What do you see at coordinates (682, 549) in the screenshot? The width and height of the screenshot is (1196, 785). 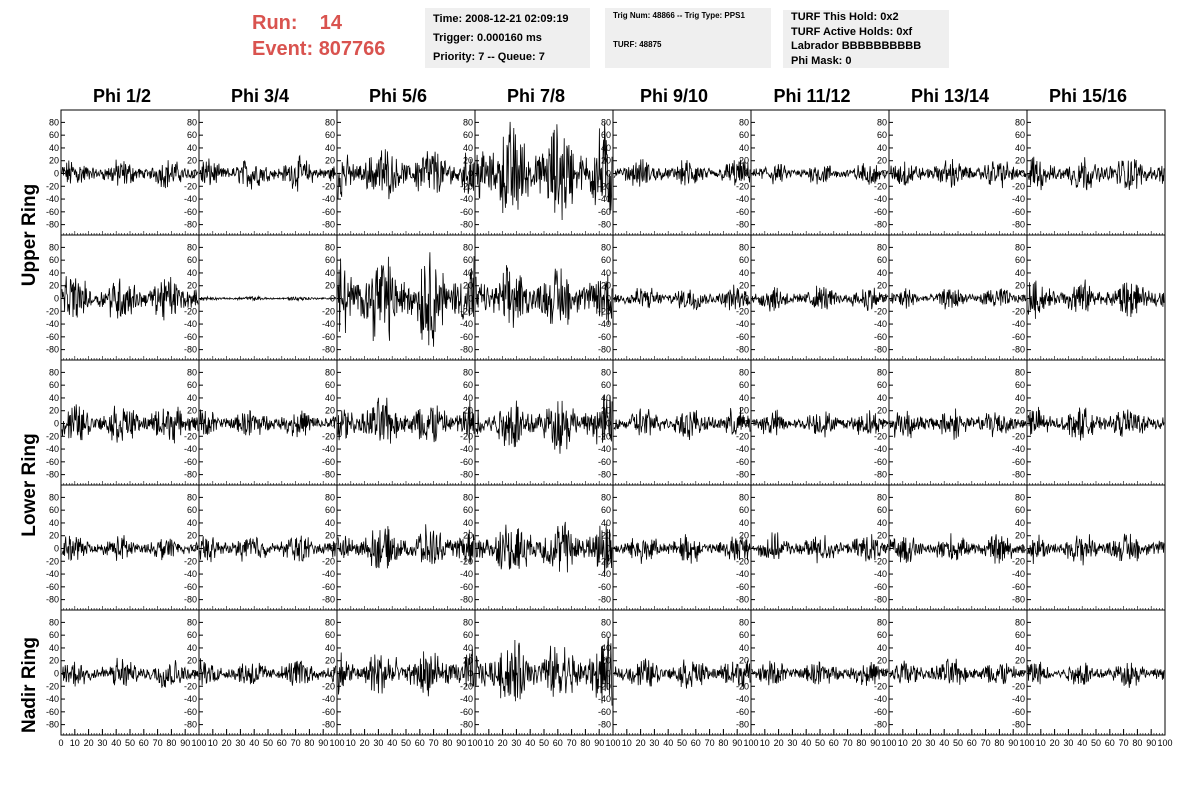 I see `waveform-trace-r3-c4` at bounding box center [682, 549].